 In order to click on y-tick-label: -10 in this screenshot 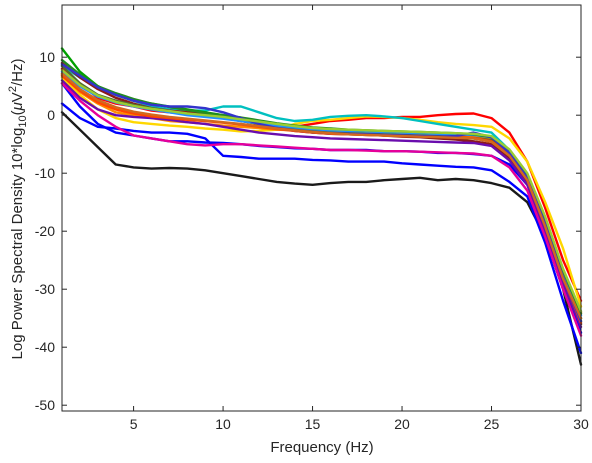, I will do `click(45, 173)`.